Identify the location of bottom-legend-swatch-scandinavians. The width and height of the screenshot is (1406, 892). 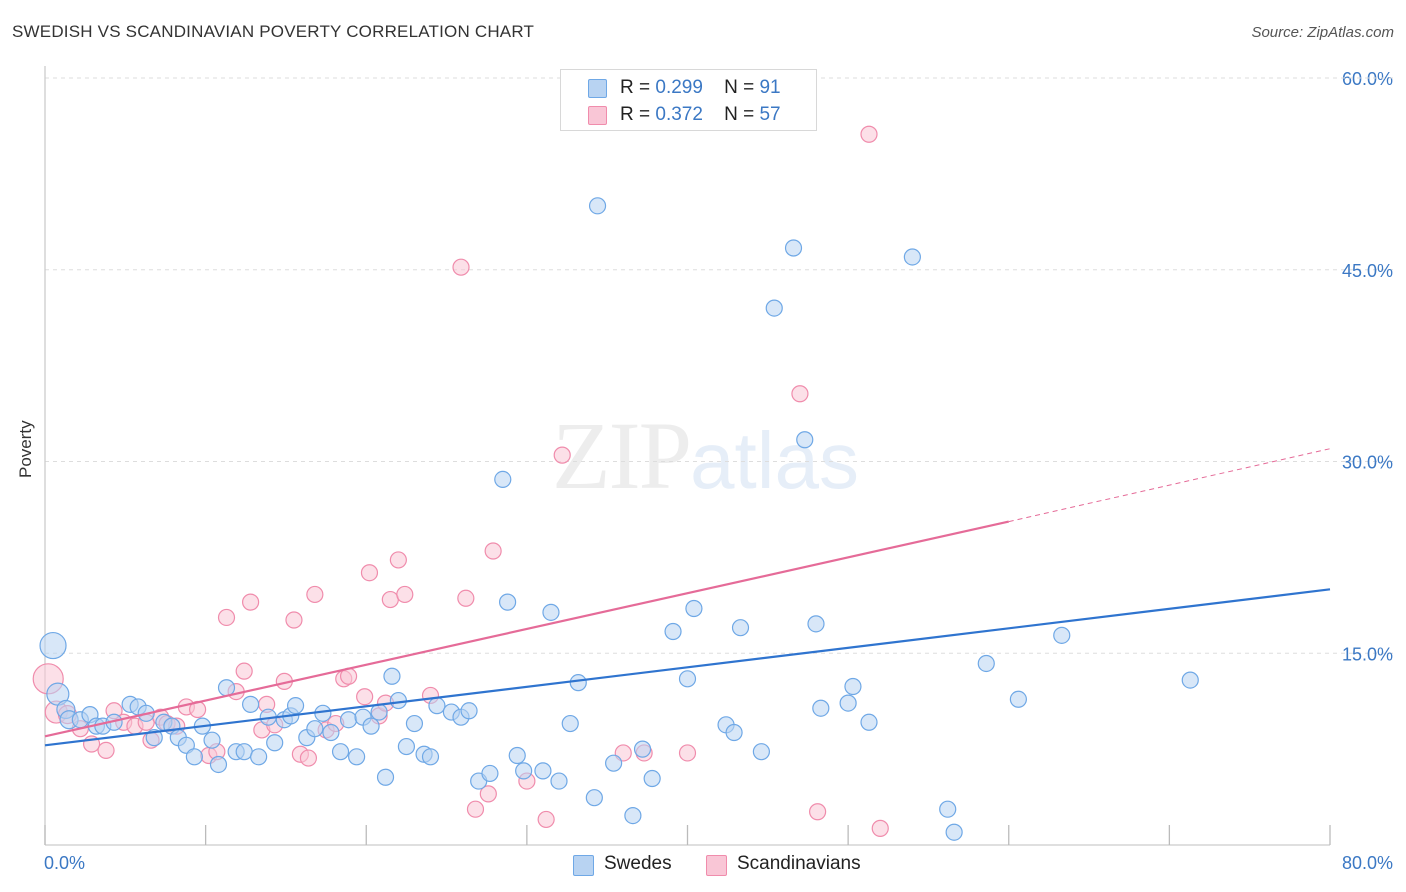
(716, 865).